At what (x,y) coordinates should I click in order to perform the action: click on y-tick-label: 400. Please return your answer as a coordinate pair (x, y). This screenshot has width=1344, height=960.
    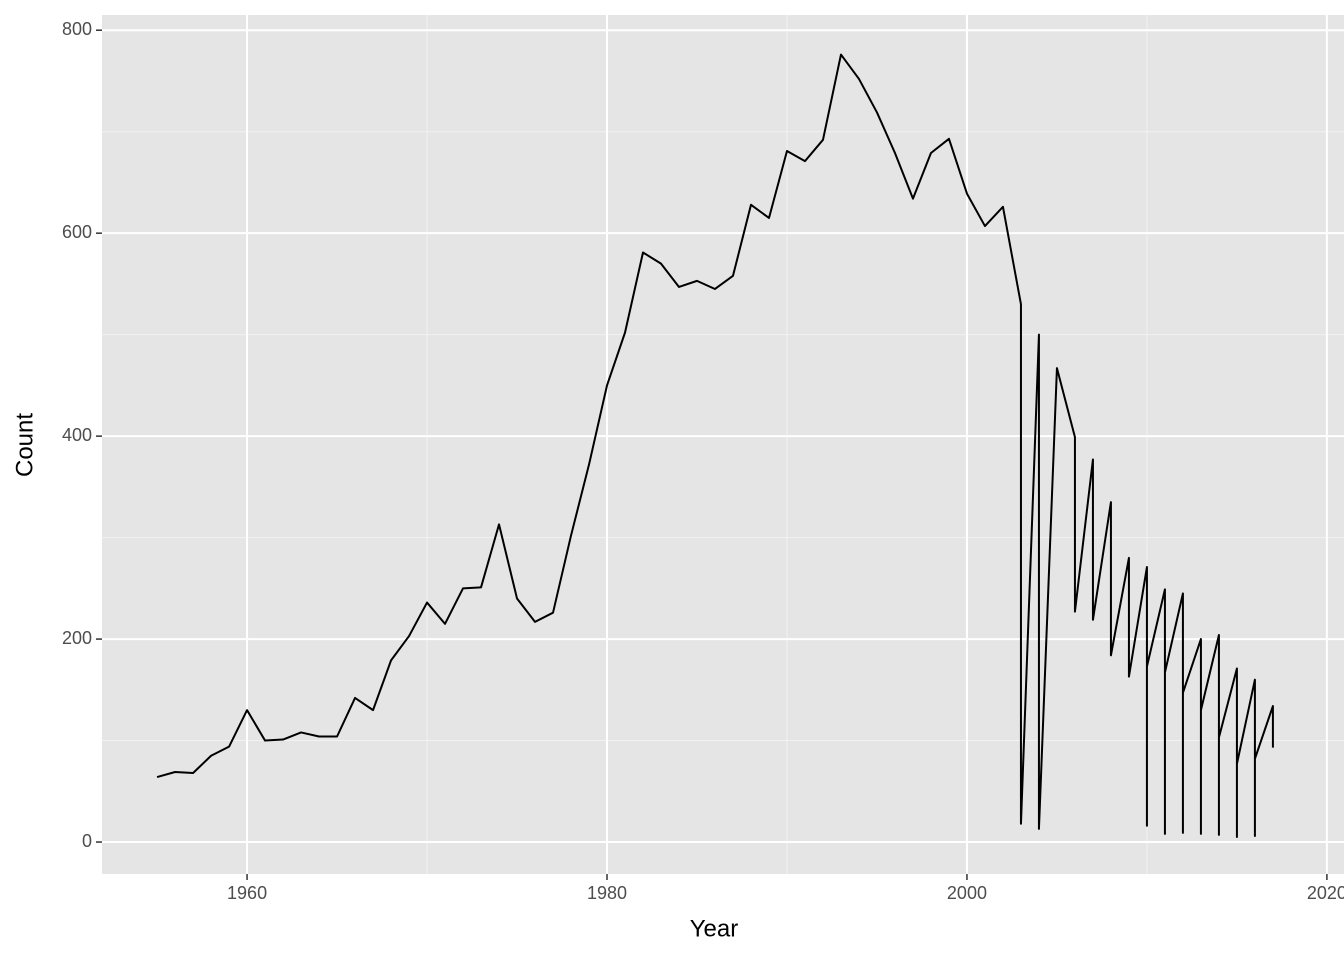
    Looking at the image, I should click on (77, 435).